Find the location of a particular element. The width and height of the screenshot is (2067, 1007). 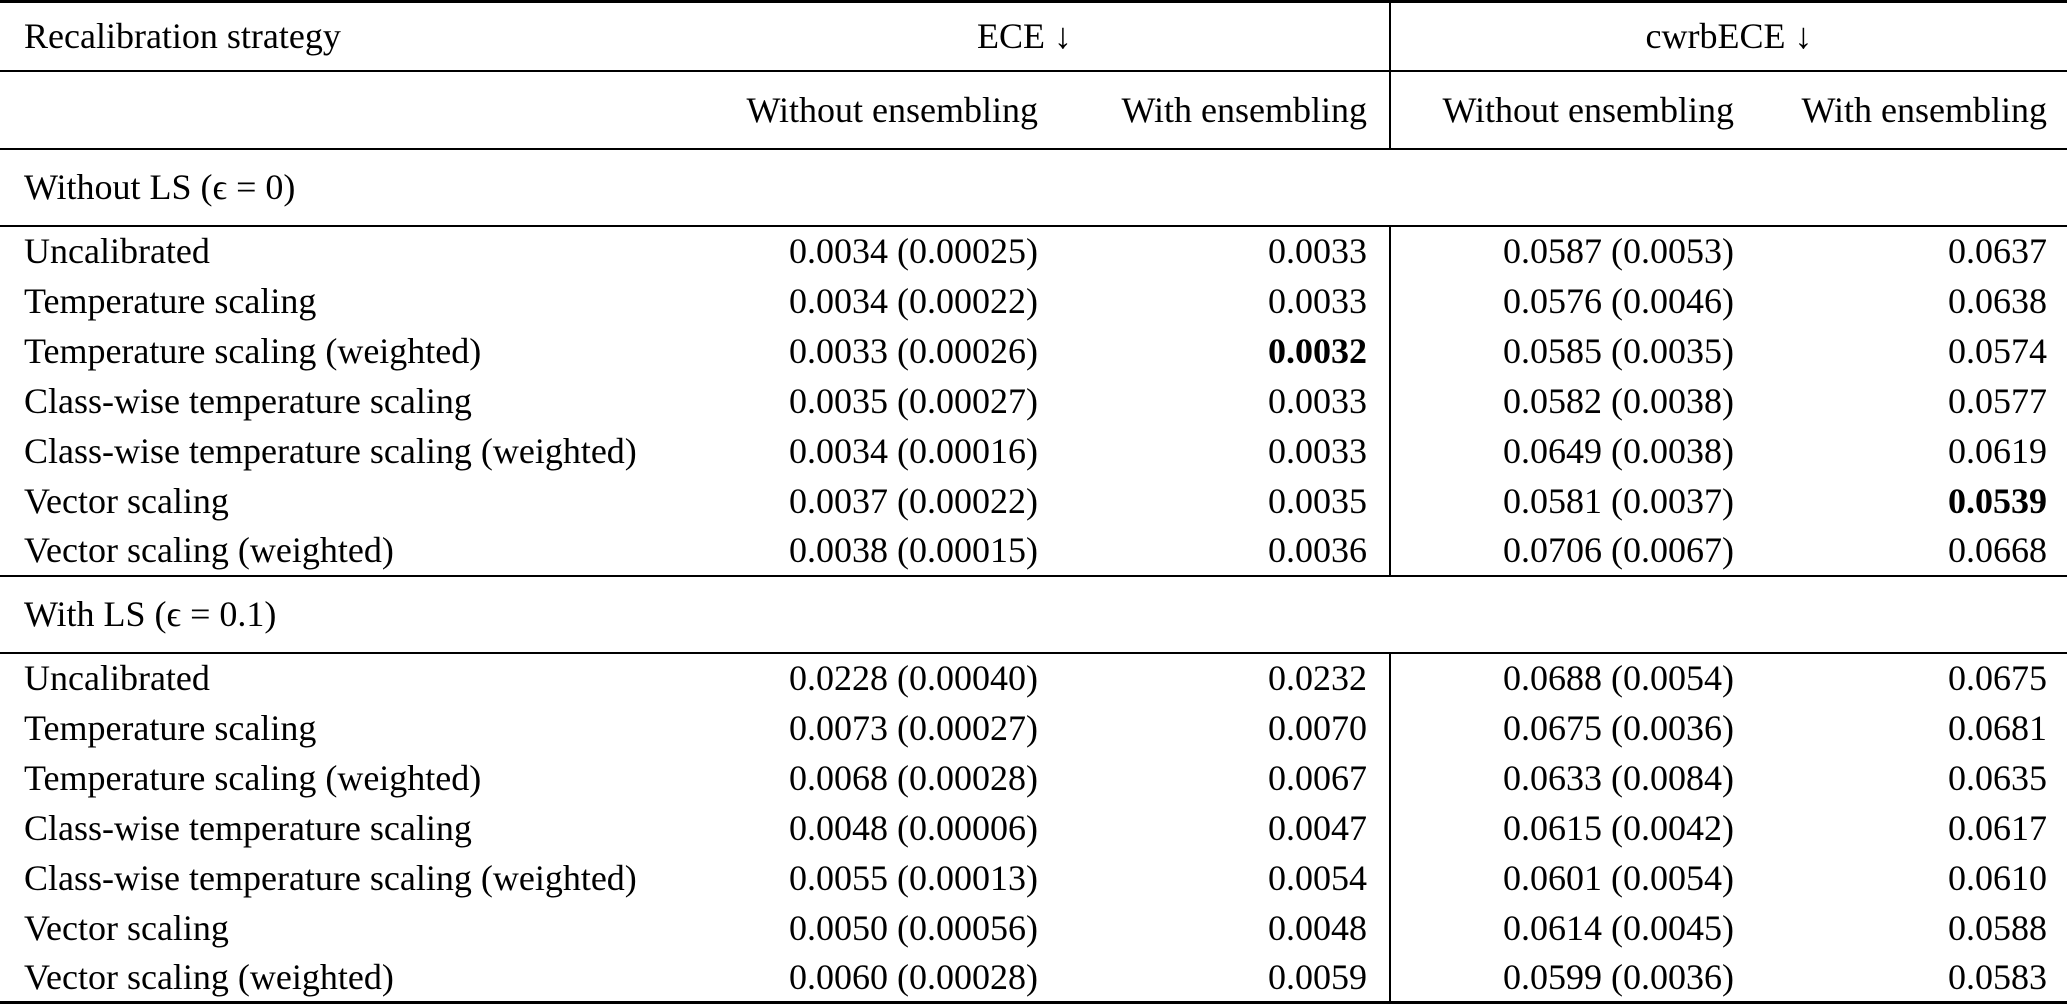

value-cell-ece-without: 0.0038 (0.00015) is located at coordinates (913, 550).